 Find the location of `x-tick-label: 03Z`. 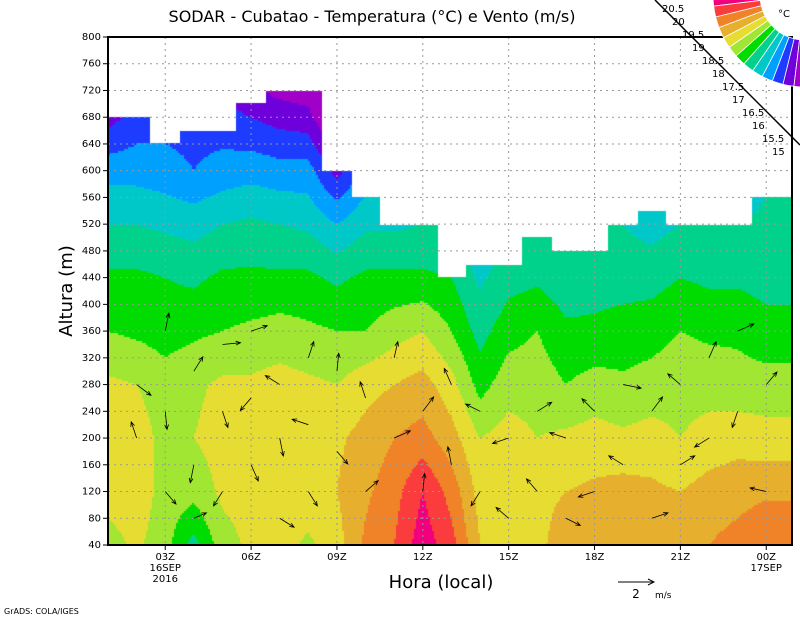

x-tick-label: 03Z is located at coordinates (165, 557).